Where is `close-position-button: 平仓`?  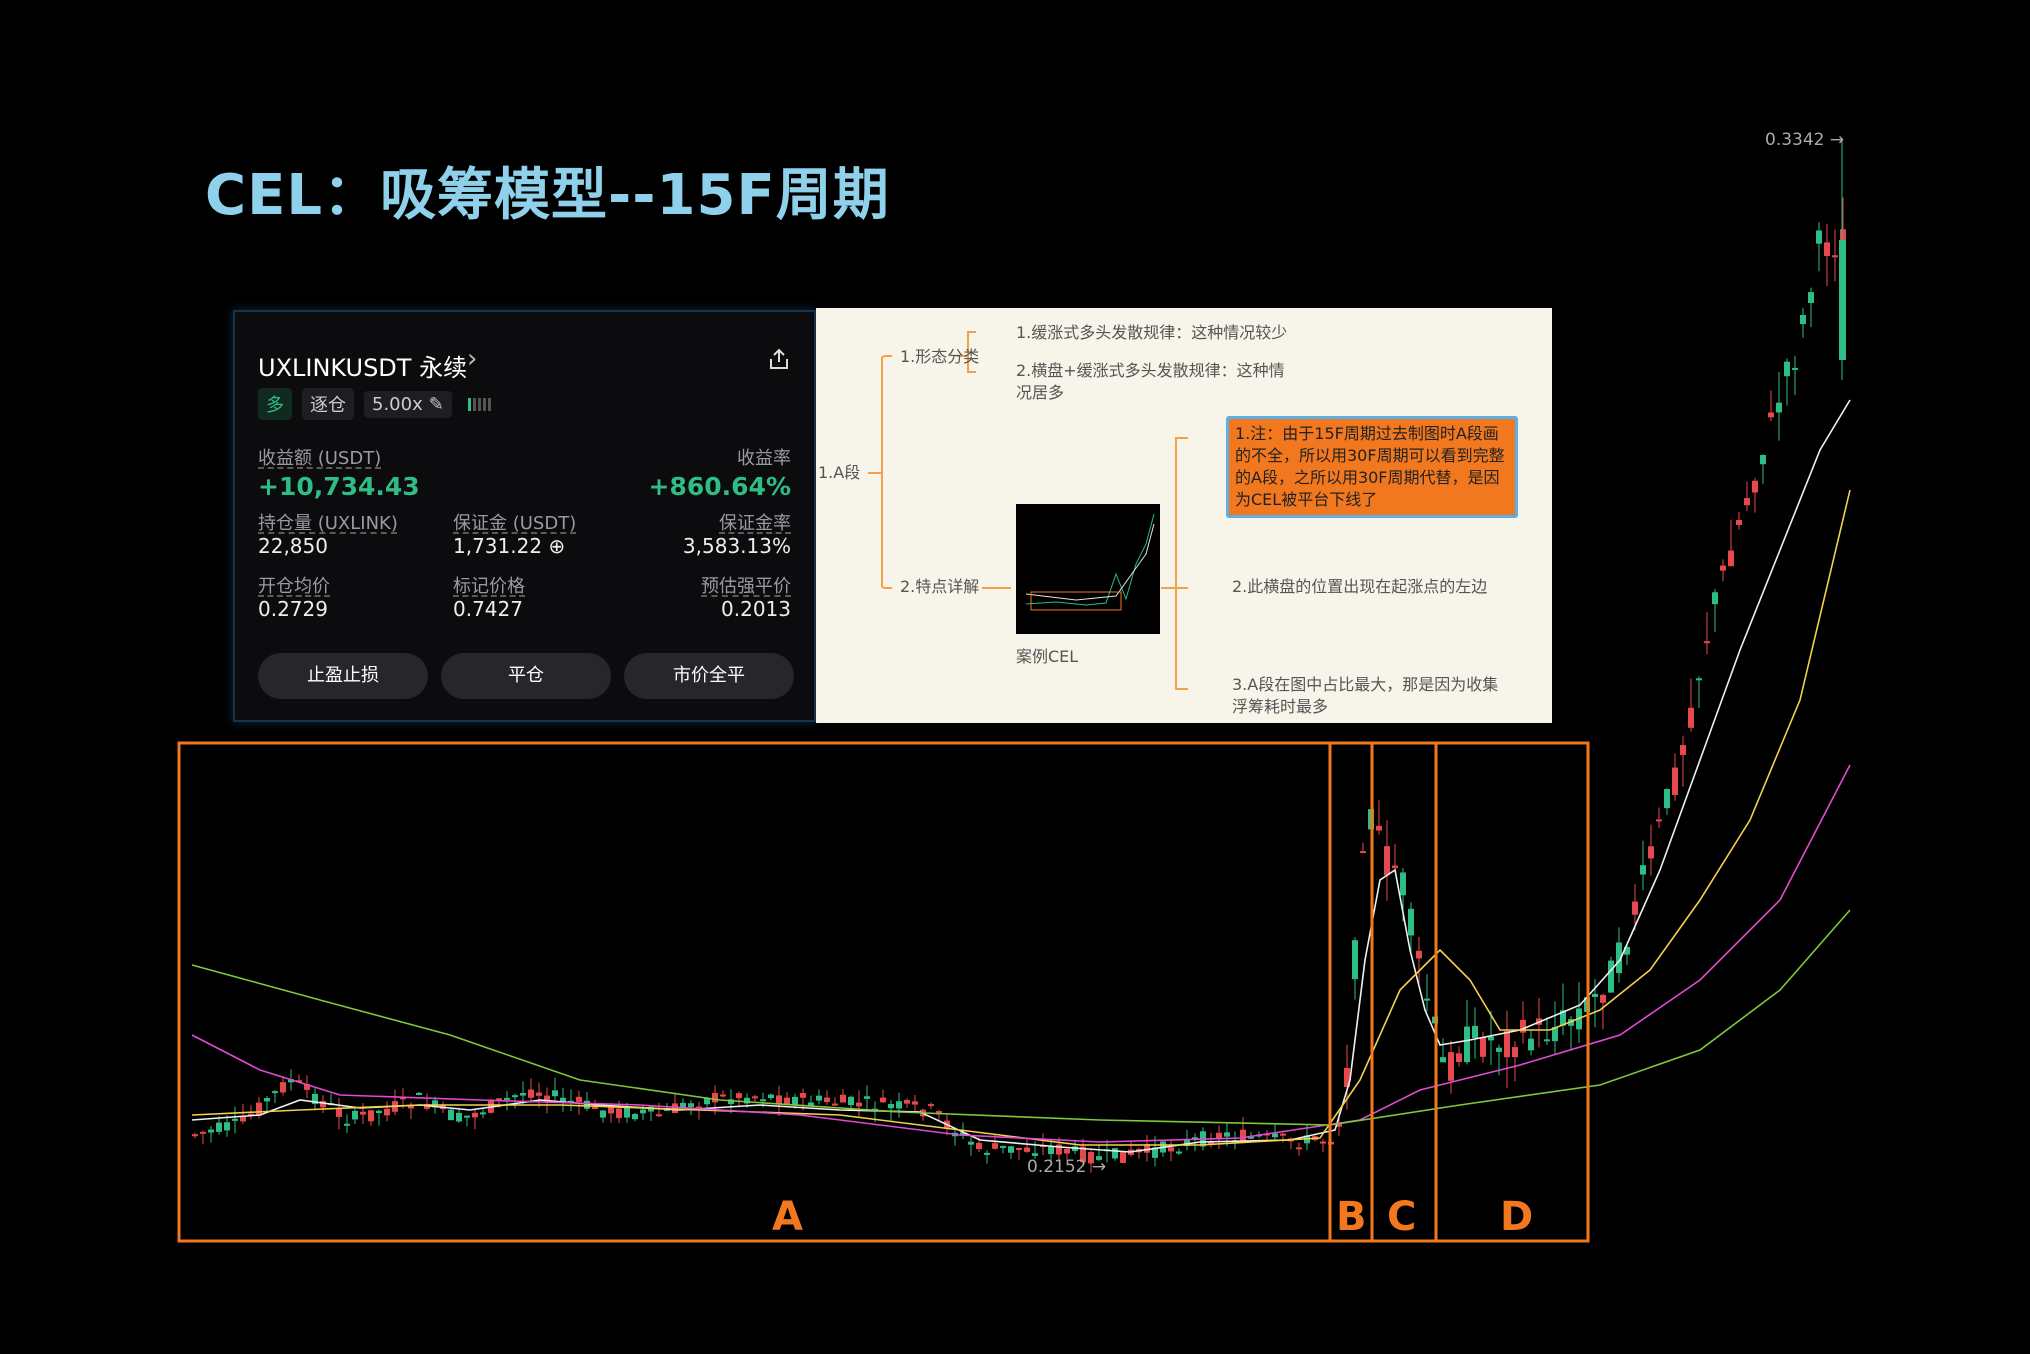 close-position-button: 平仓 is located at coordinates (526, 676).